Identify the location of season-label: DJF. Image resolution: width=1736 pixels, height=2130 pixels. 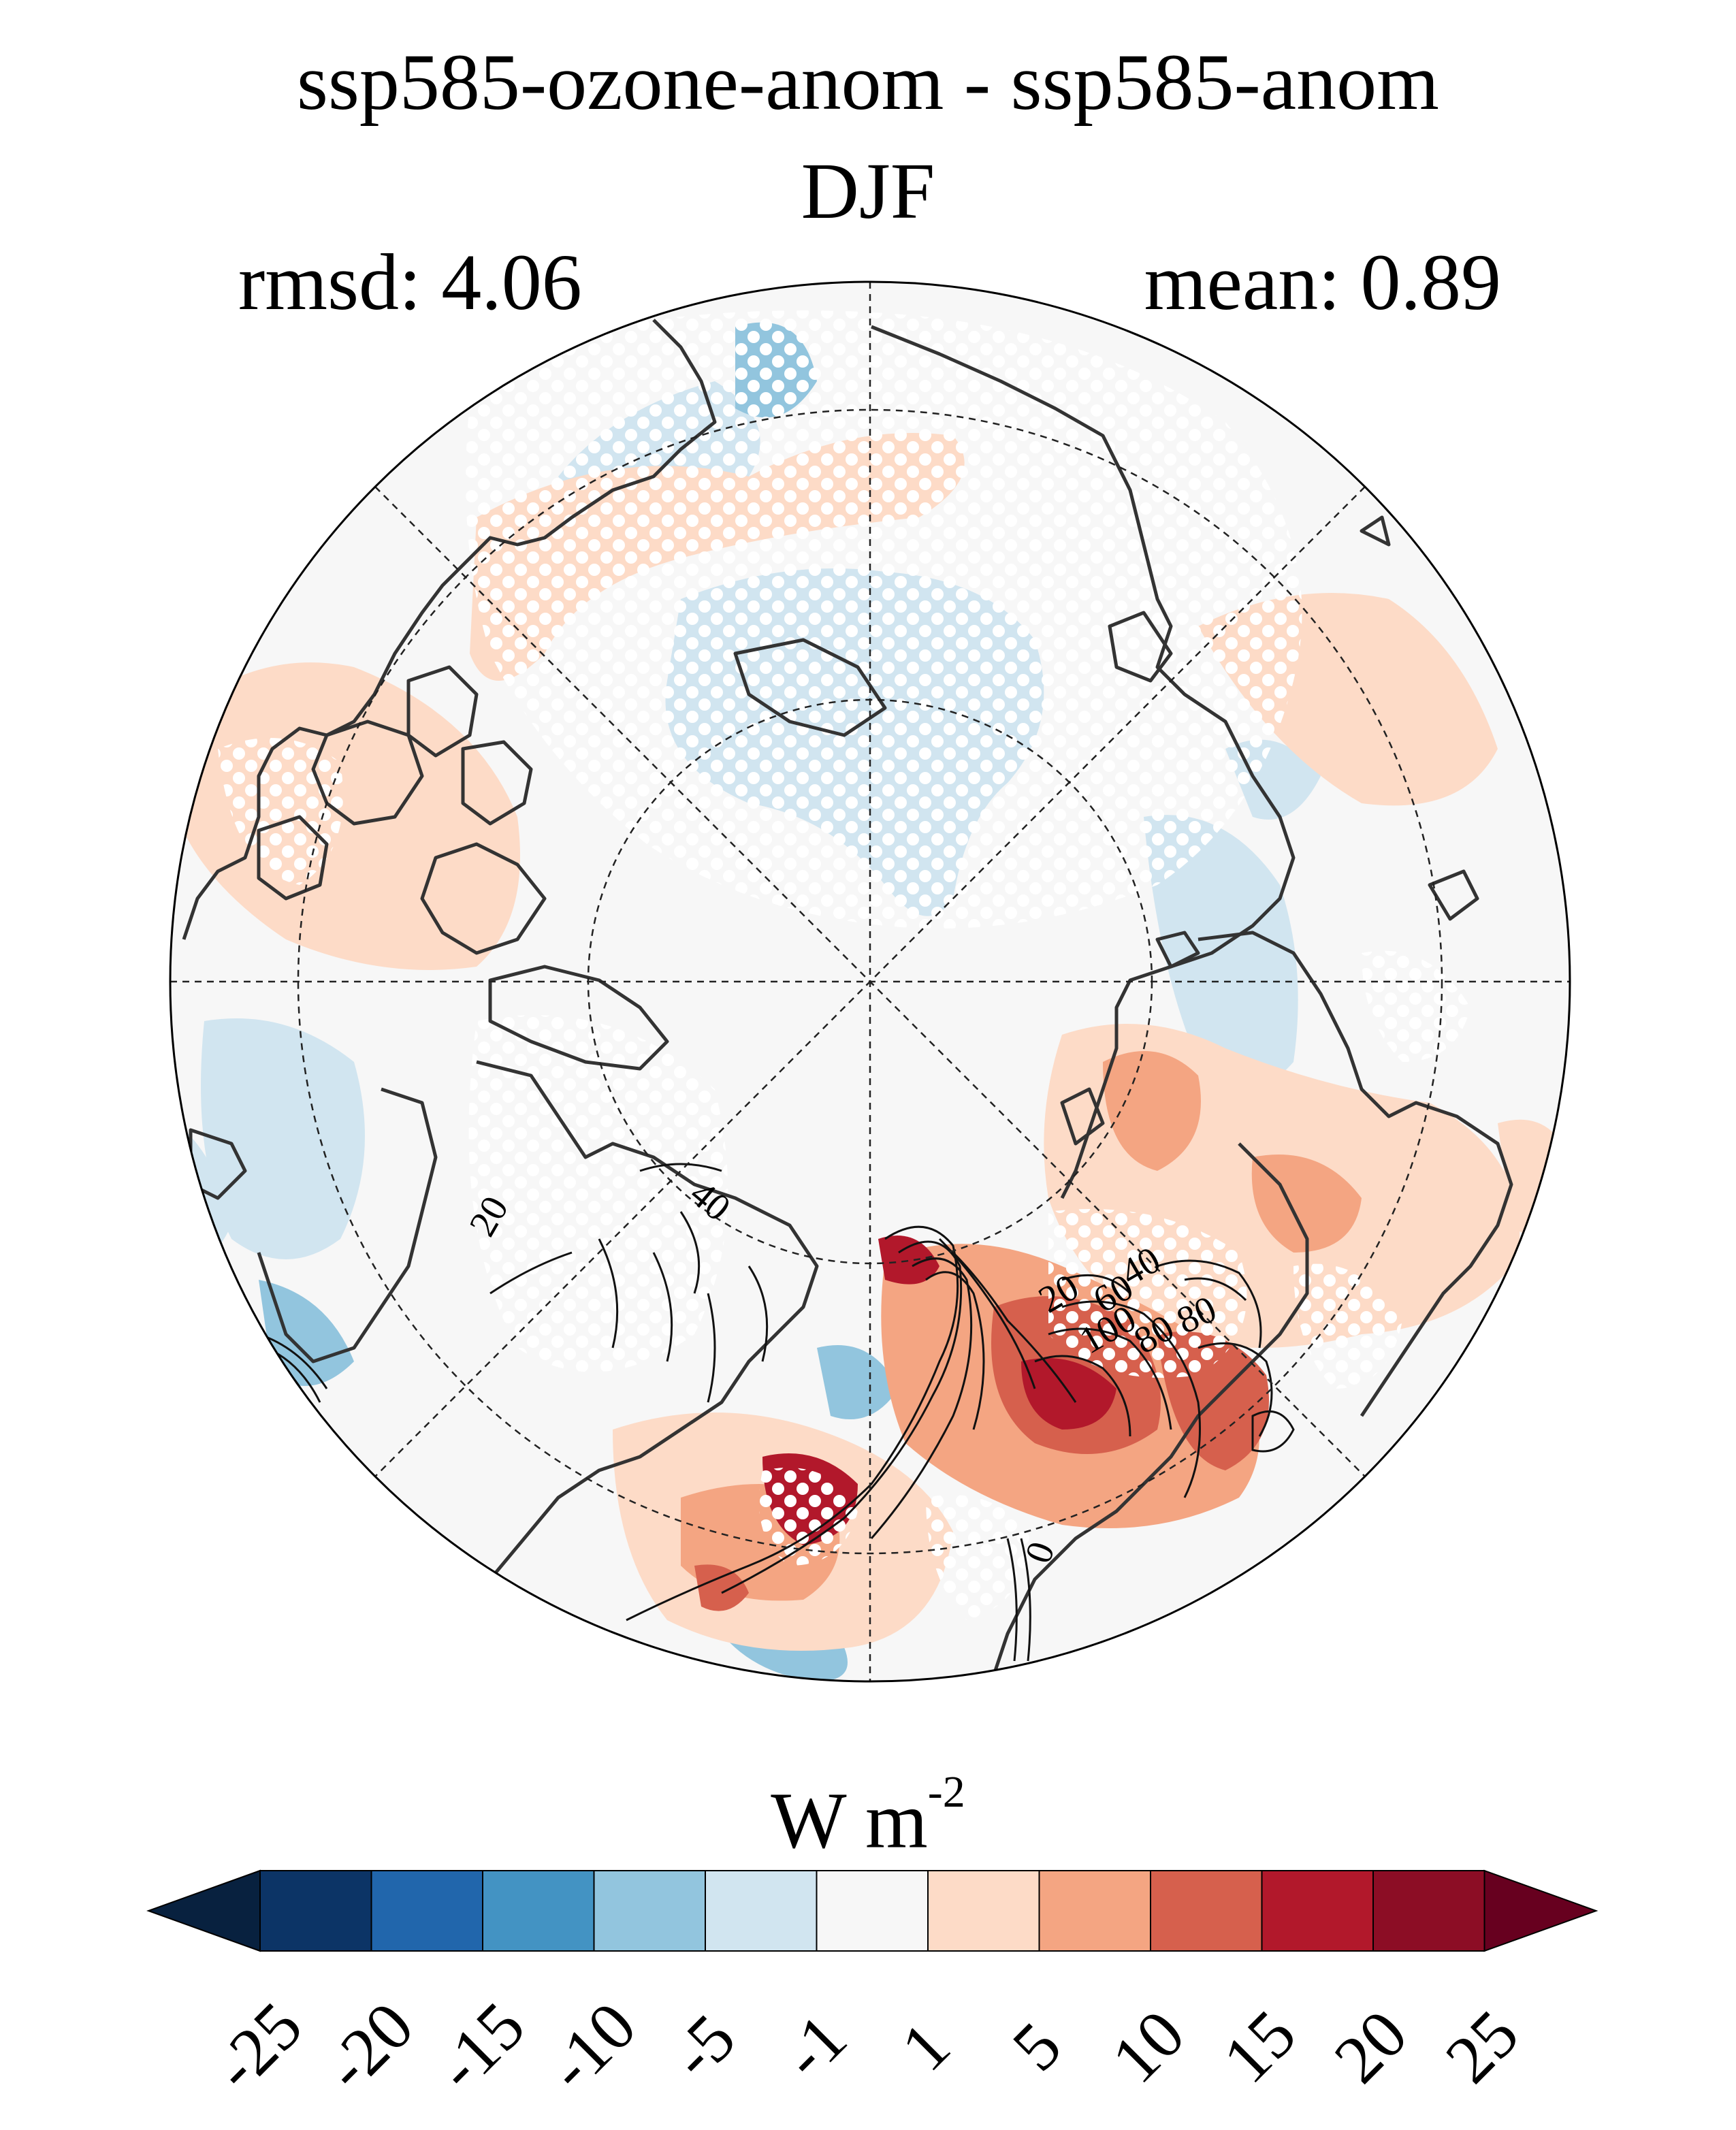
(868, 191).